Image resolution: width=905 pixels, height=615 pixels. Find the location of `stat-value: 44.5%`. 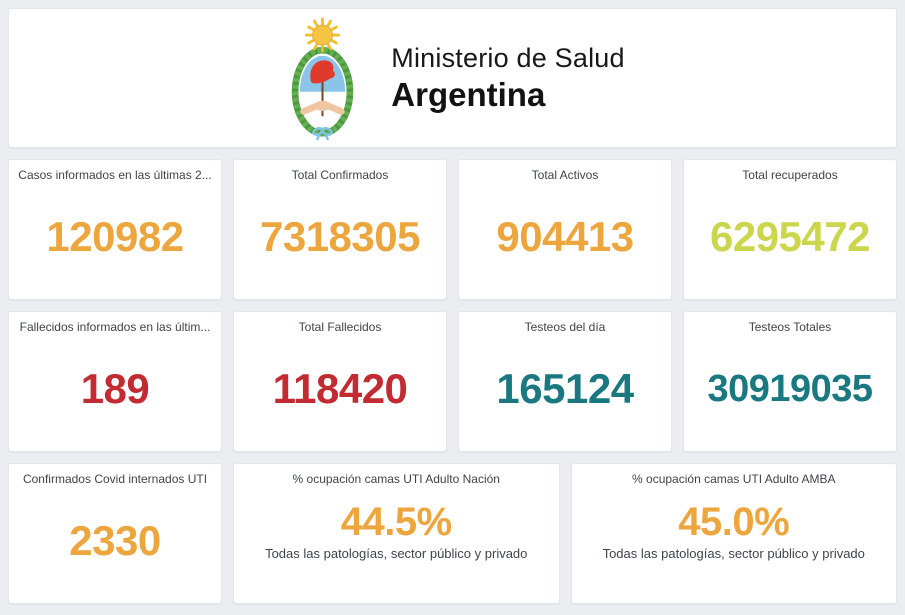

stat-value: 44.5% is located at coordinates (396, 521).